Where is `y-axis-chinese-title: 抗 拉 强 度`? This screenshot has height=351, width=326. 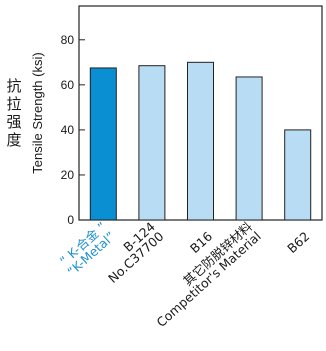
y-axis-chinese-title: 抗 拉 强 度 is located at coordinates (13, 113).